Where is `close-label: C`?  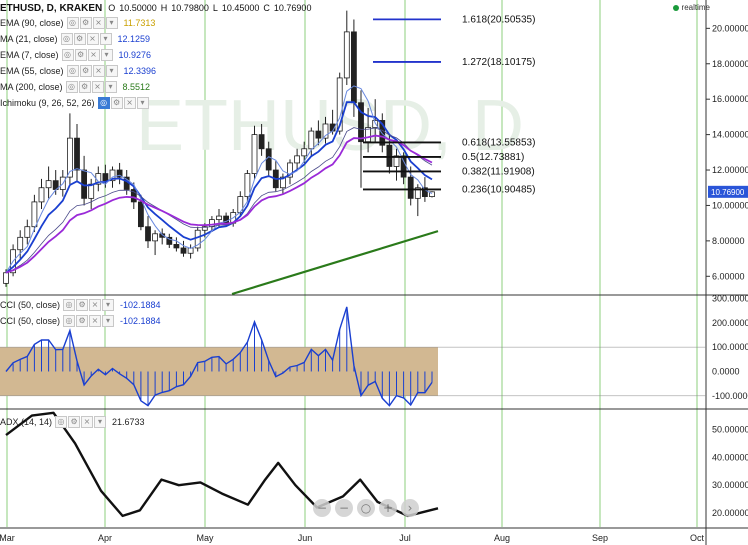
close-label: C is located at coordinates (266, 8).